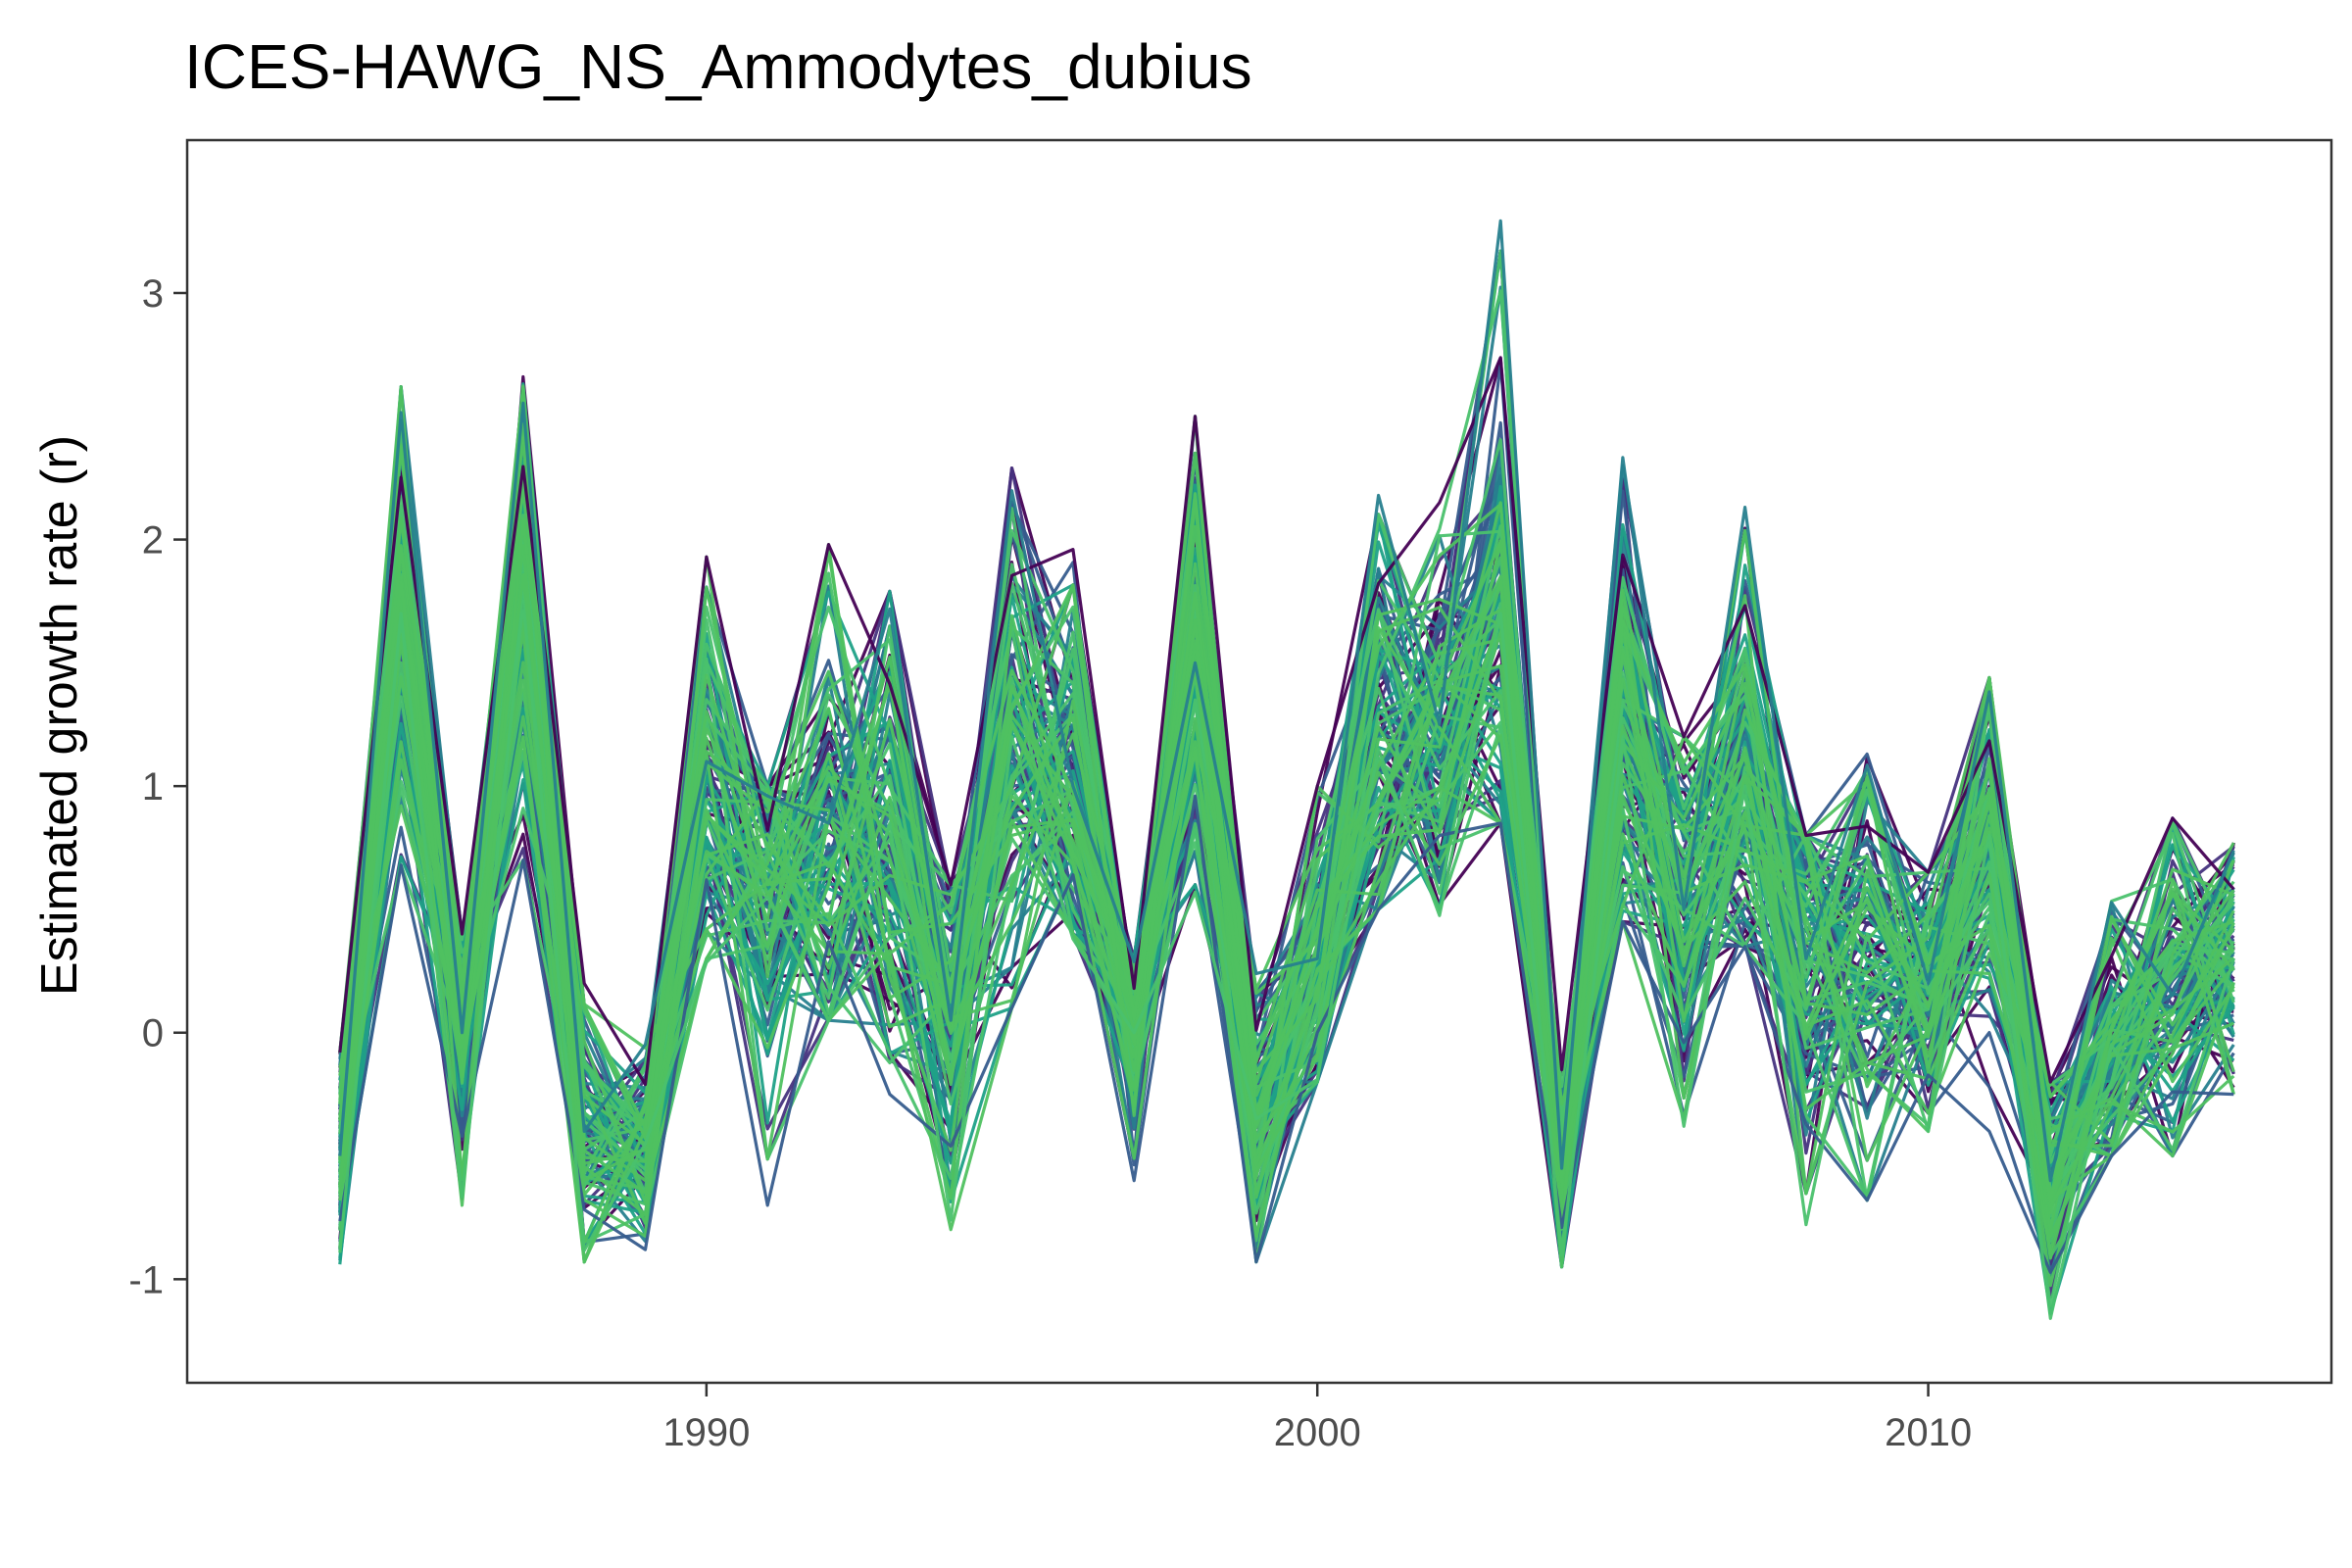 The width and height of the screenshot is (2352, 1568). What do you see at coordinates (706, 1432) in the screenshot?
I see `x-tick-label: 1990` at bounding box center [706, 1432].